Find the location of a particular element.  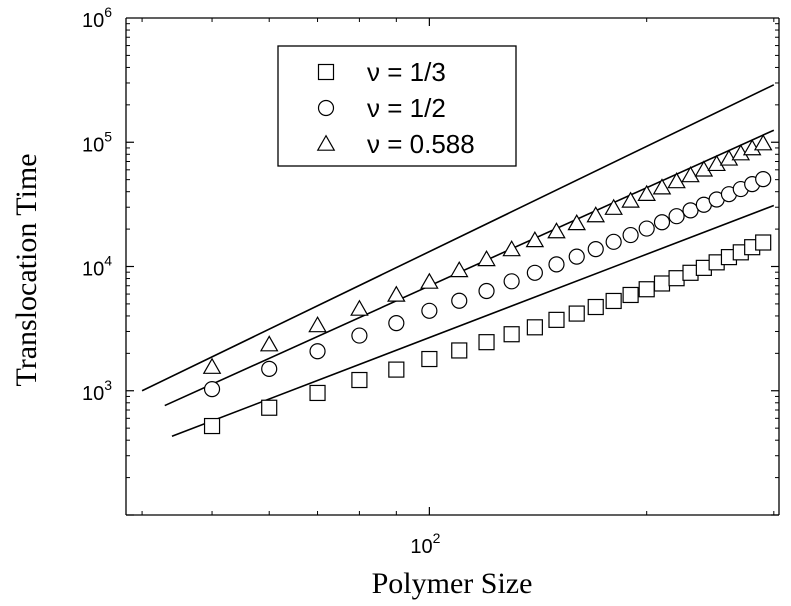

y-tick-label: 10⁴ is located at coordinates (97, 267).